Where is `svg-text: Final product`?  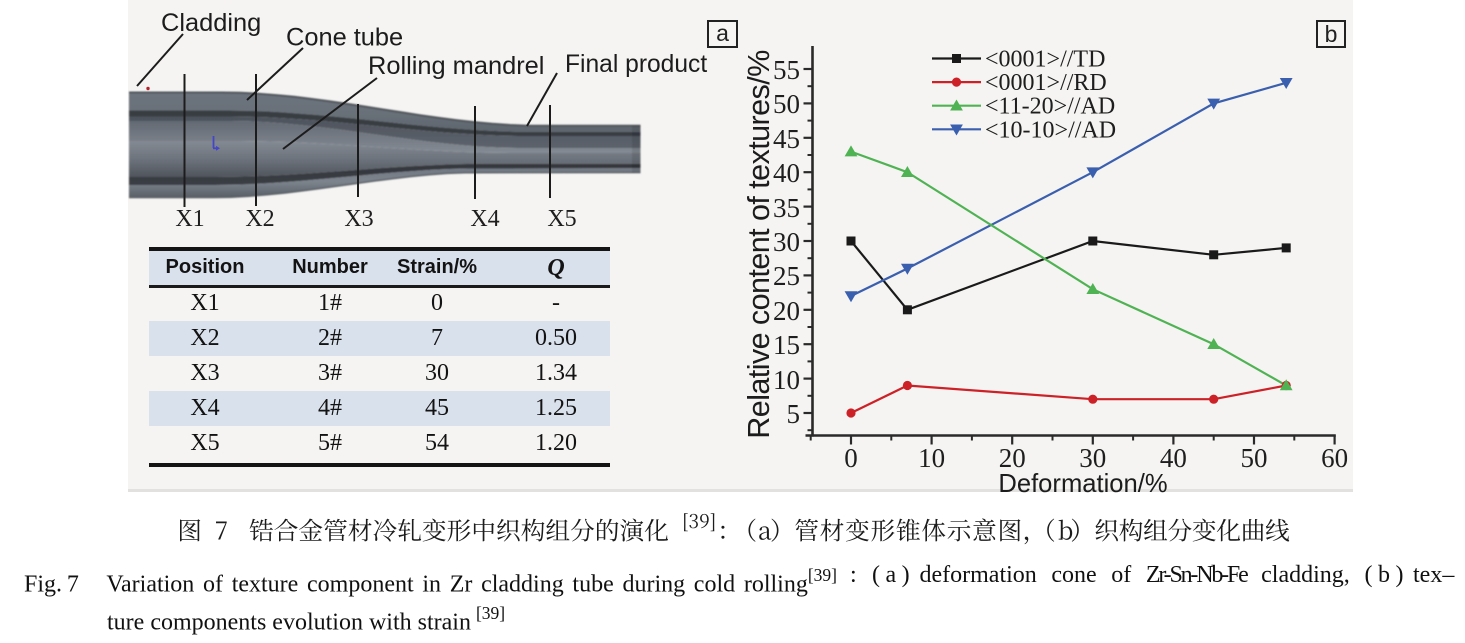 svg-text: Final product is located at coordinates (636, 64).